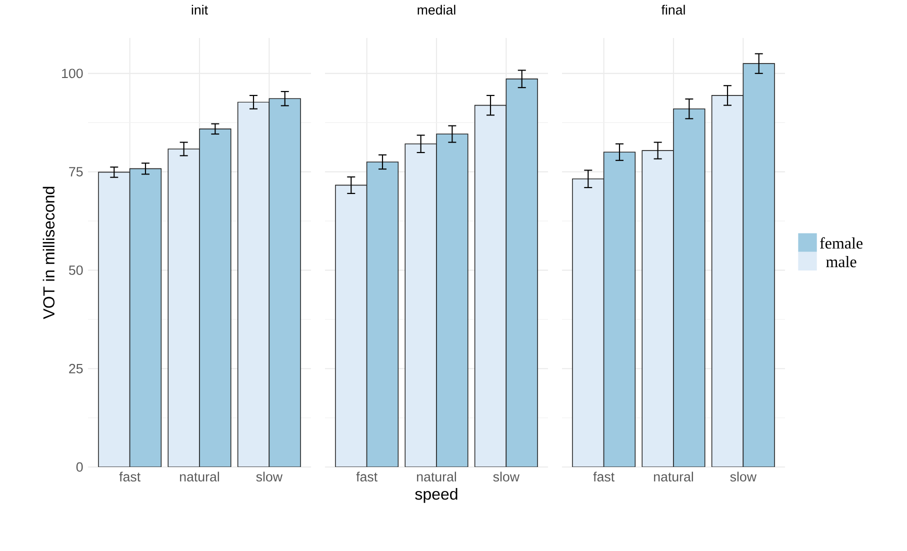 The image size is (907, 551). What do you see at coordinates (200, 9) in the screenshot?
I see `chart-title: init` at bounding box center [200, 9].